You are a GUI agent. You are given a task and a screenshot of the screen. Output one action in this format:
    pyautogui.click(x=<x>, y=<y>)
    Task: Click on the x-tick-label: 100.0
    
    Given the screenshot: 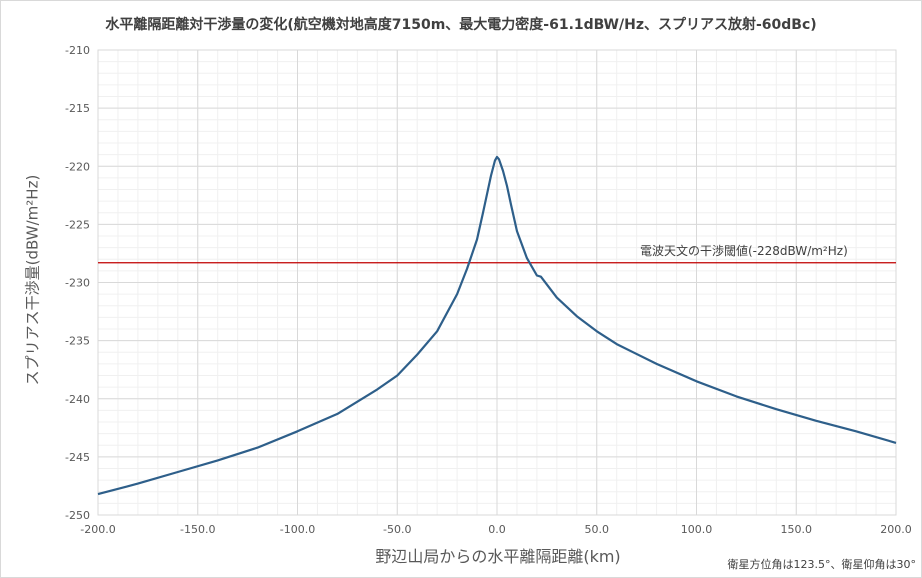 What is the action you would take?
    pyautogui.click(x=697, y=529)
    